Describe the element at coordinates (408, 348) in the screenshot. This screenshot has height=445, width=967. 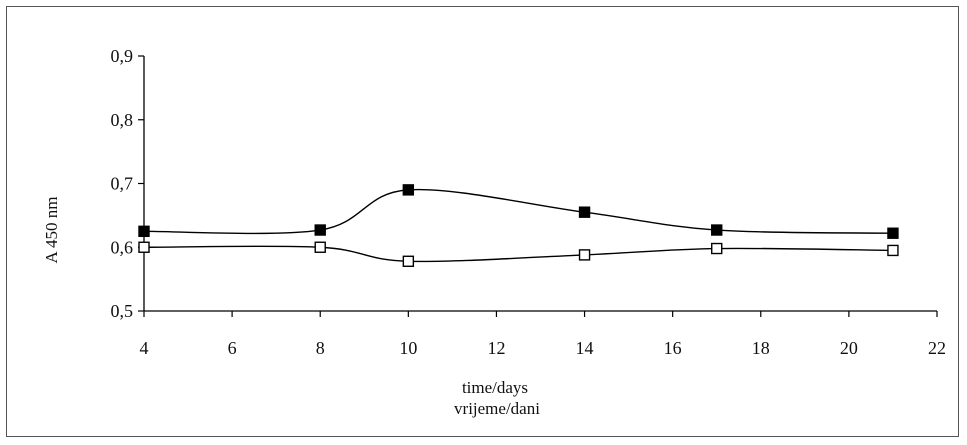
I see `x-tick-label: 10` at that location.